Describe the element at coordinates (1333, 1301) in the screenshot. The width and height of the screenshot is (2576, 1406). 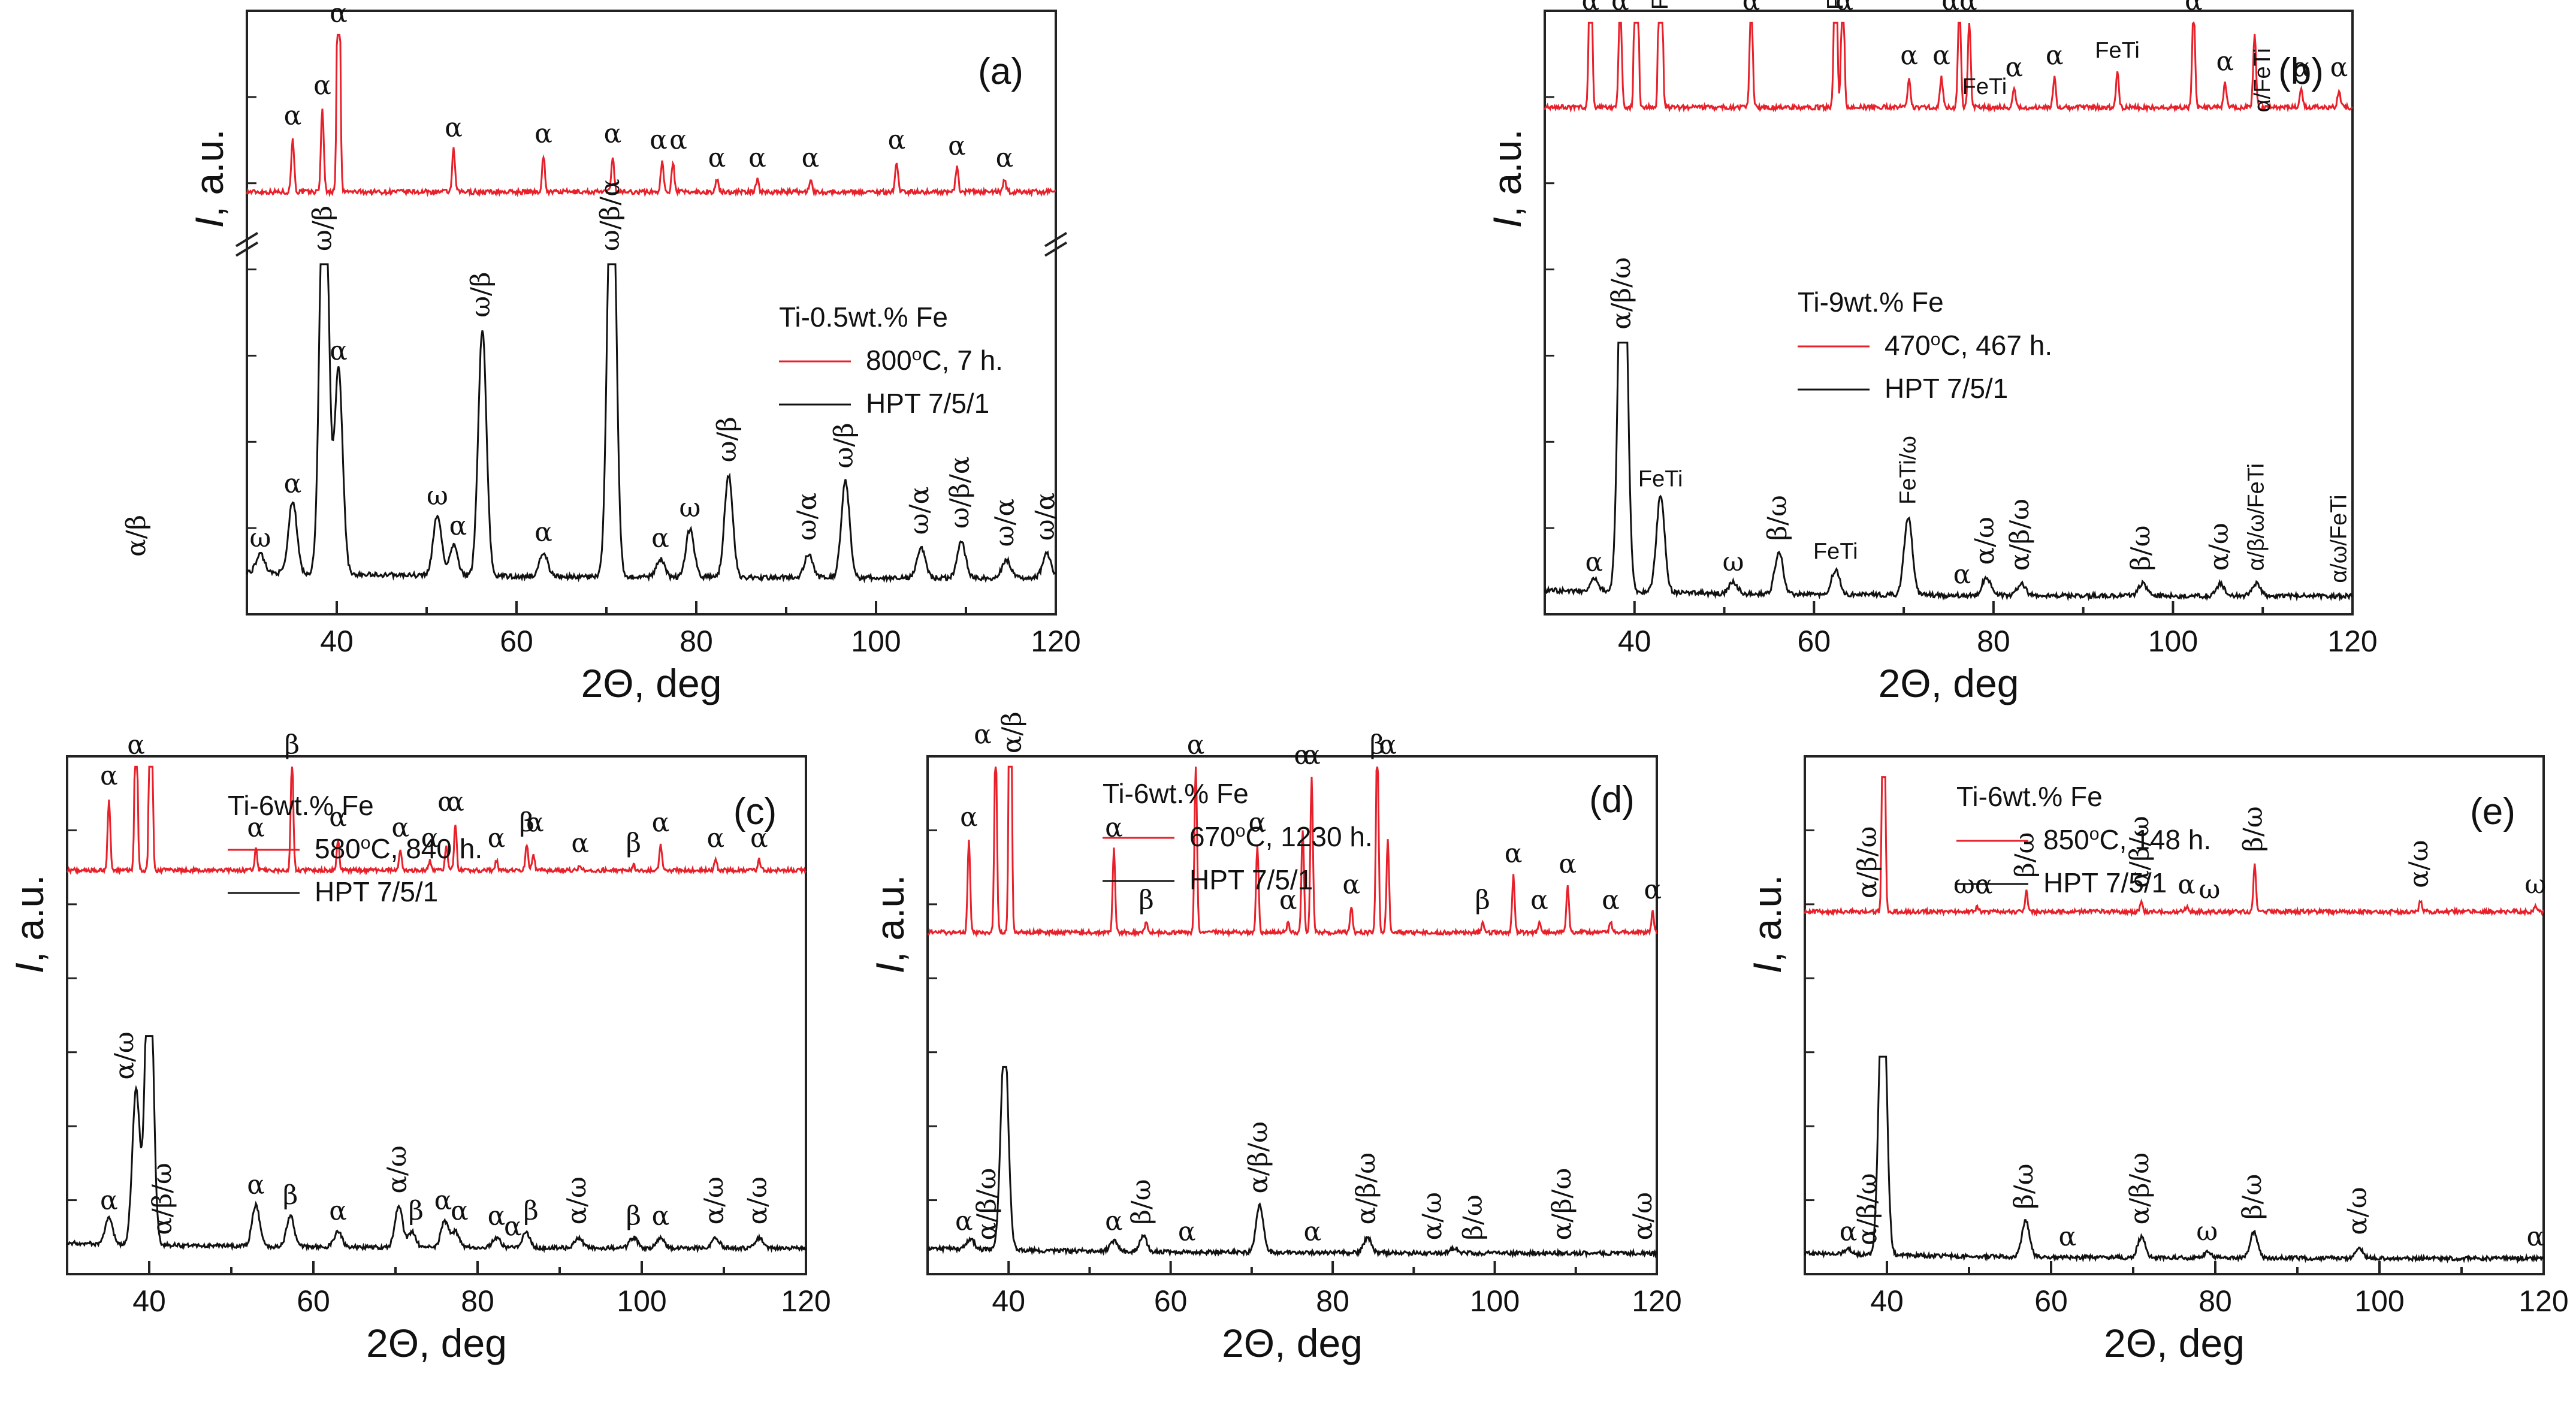
I see `x-tick-label: 80` at that location.